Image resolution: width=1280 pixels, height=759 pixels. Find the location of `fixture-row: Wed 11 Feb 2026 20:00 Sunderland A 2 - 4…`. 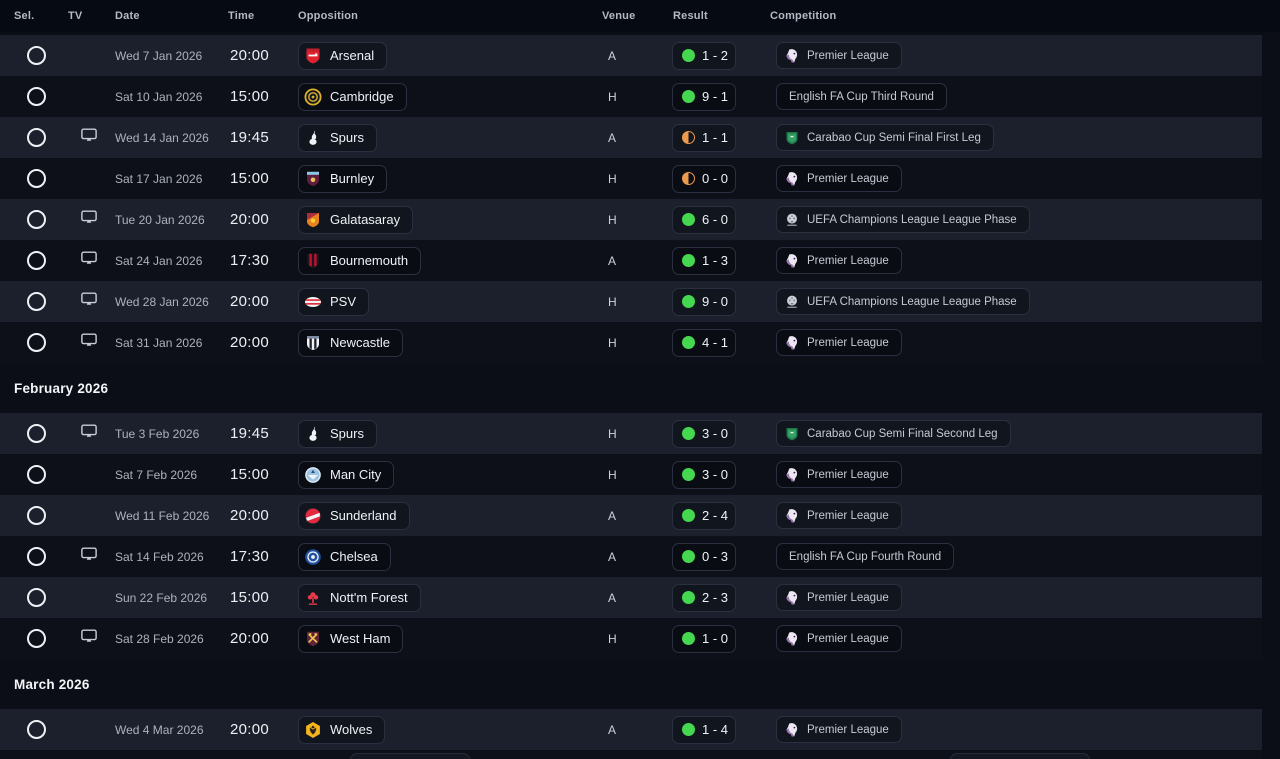

fixture-row: Wed 11 Feb 2026 20:00 Sunderland A 2 - 4… is located at coordinates (631, 515).